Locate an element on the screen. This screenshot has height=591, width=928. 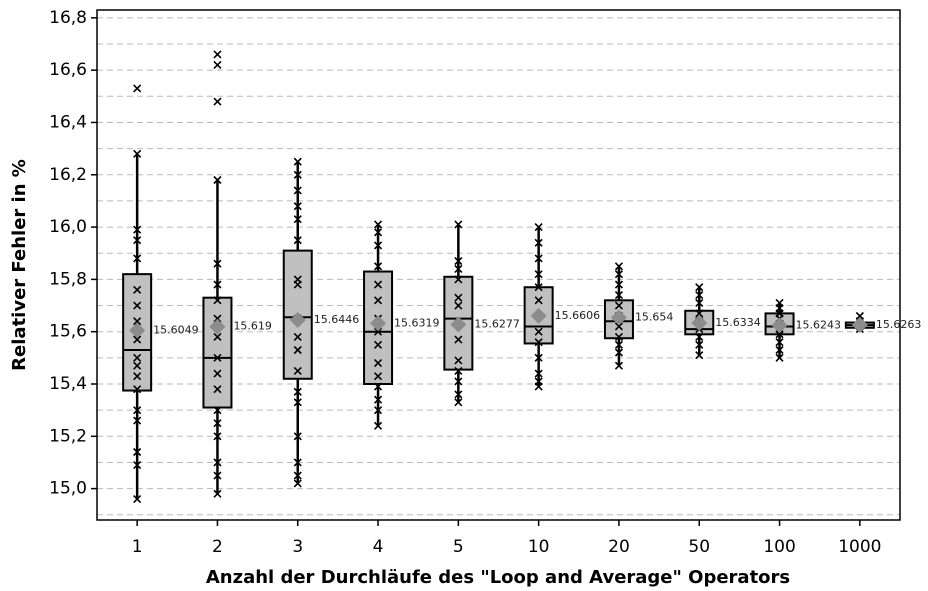
mean-label: 15.6263 is located at coordinates (899, 324).